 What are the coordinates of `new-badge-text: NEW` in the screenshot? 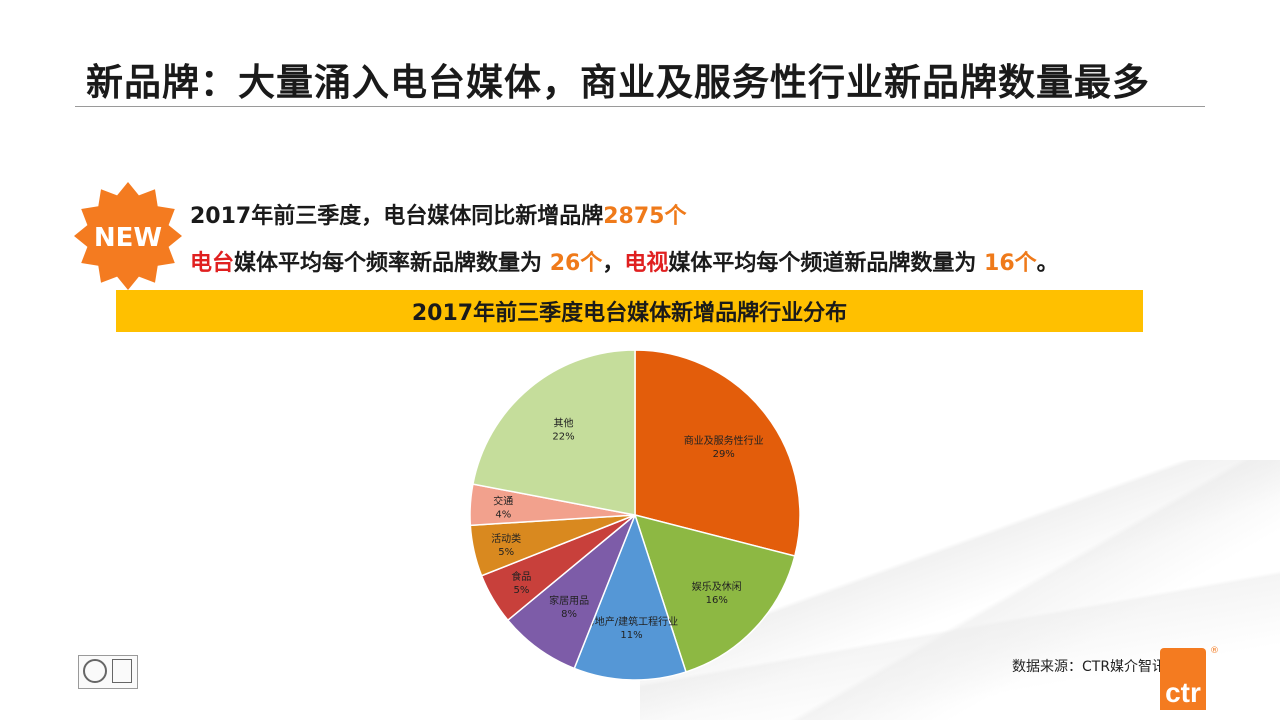 It's located at (128, 238).